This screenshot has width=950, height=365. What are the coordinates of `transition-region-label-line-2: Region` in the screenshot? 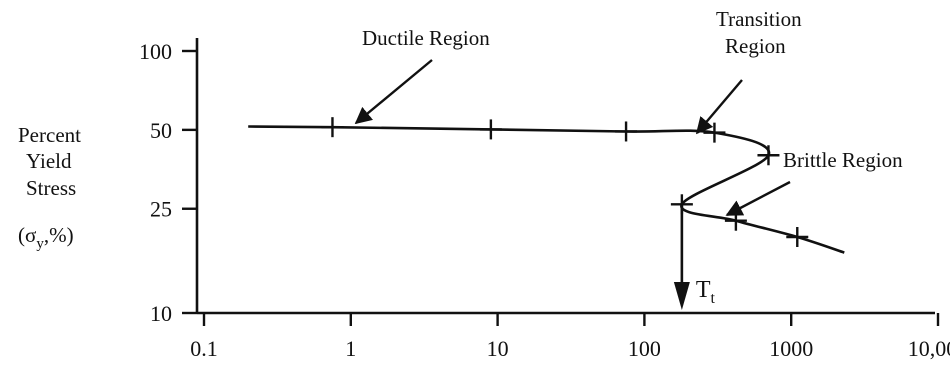 It's located at (755, 46).